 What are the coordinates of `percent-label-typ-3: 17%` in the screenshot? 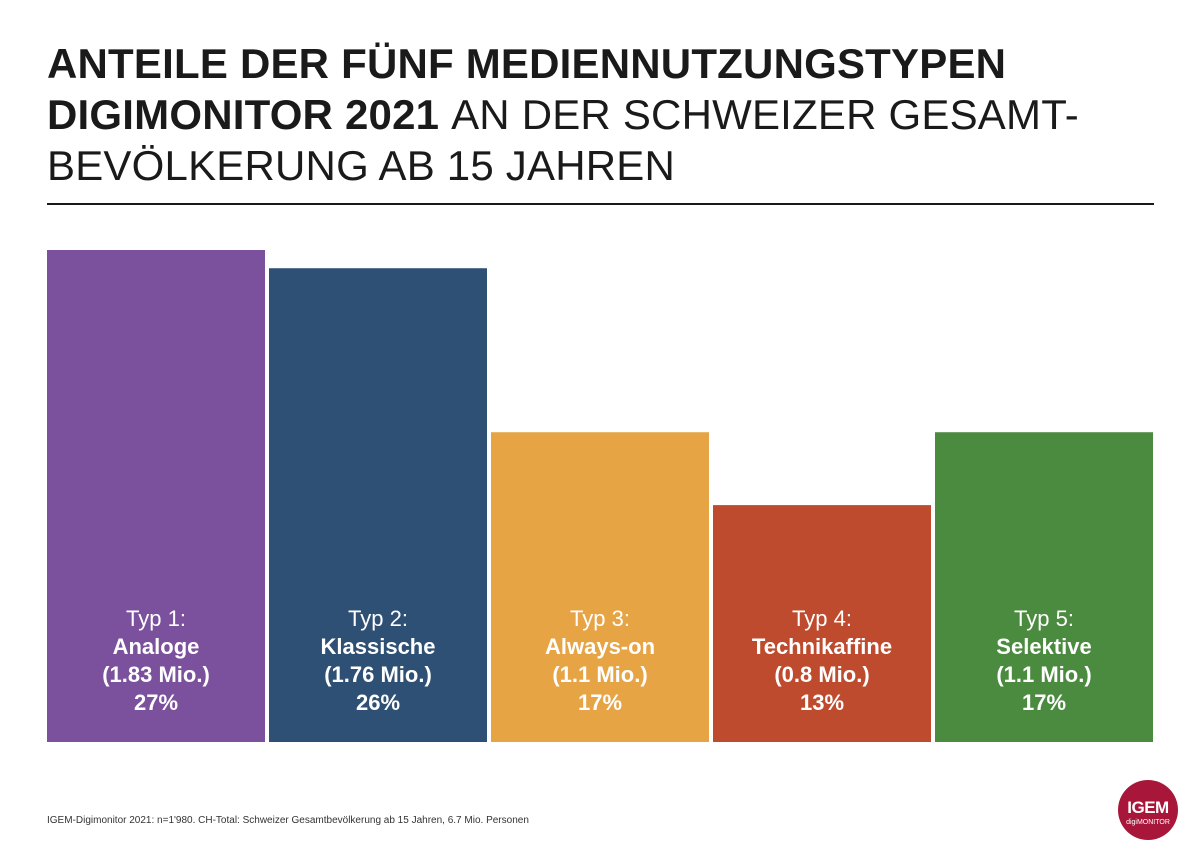 It's located at (600, 702).